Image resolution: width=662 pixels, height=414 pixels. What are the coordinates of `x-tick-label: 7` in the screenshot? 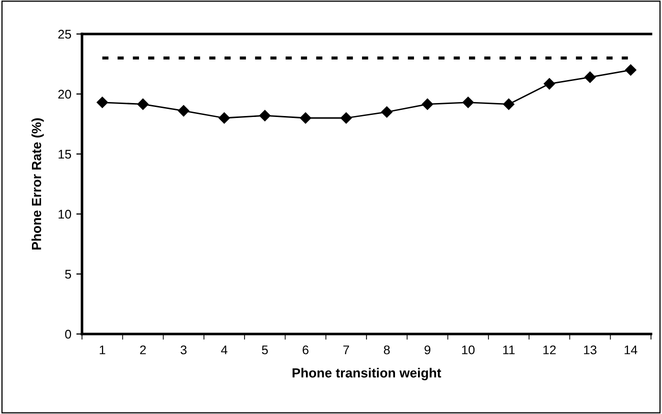 It's located at (346, 350).